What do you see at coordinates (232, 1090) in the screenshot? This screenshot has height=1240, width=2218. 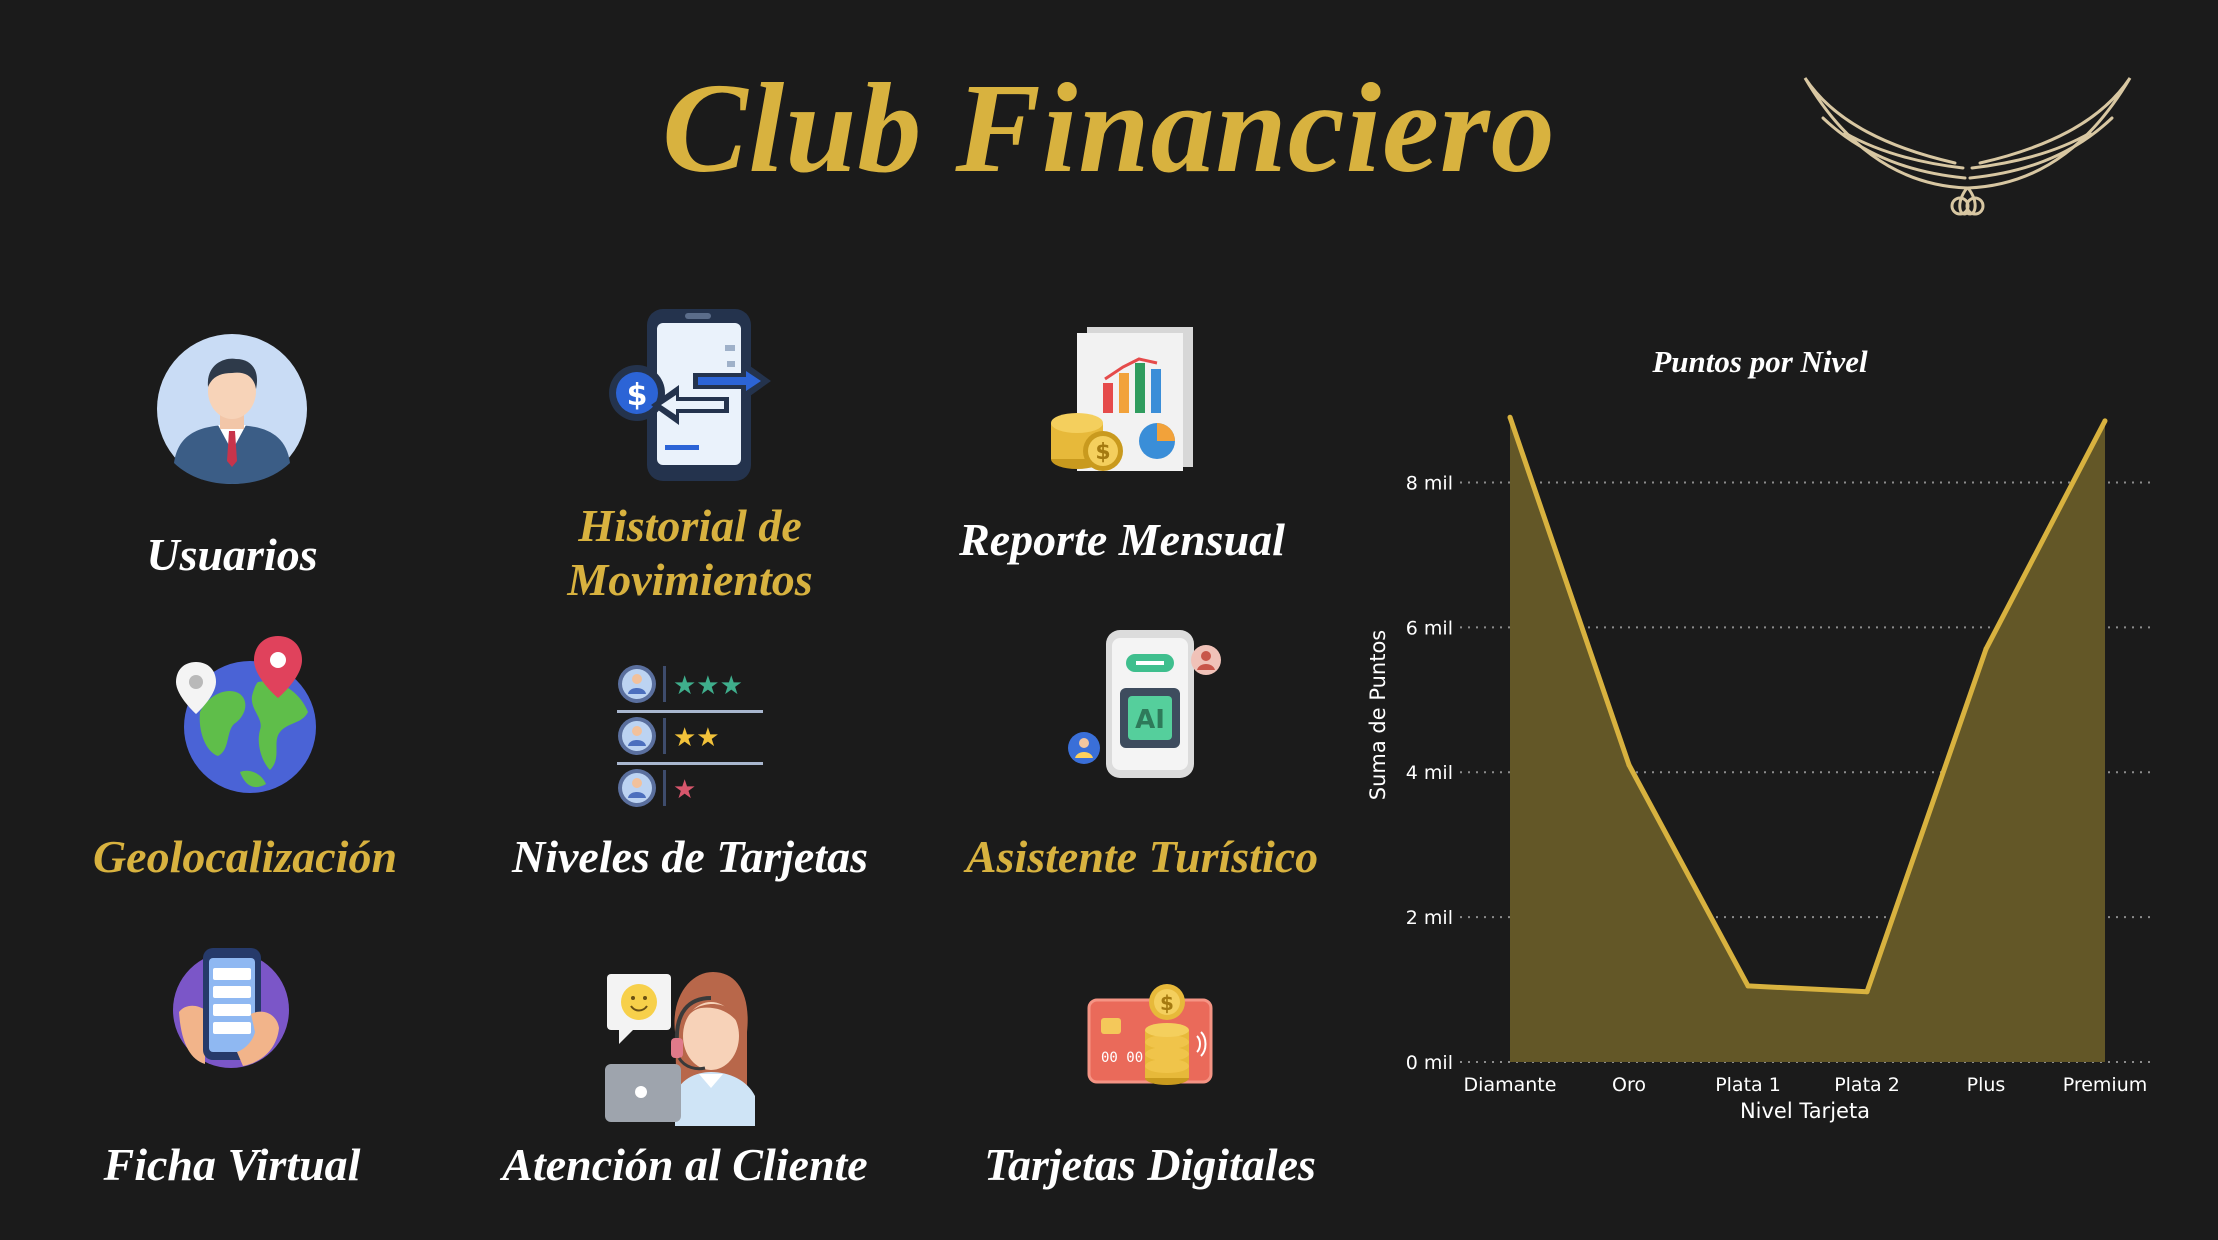 I see `tile-ficha-virtual: Ficha Virtual` at bounding box center [232, 1090].